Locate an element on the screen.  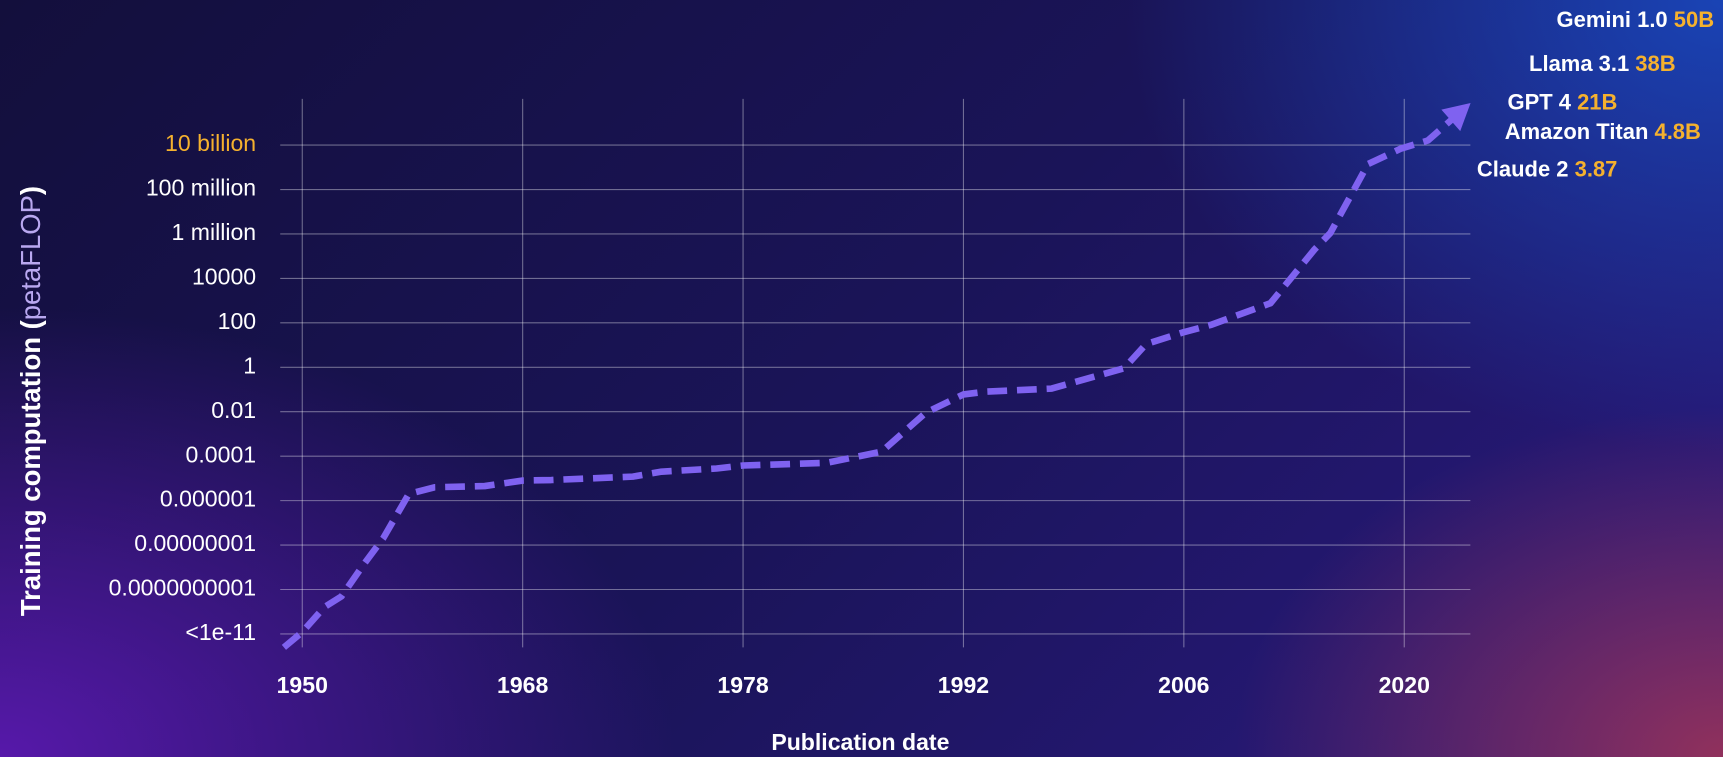
x-tick-label: 1992 is located at coordinates (963, 685).